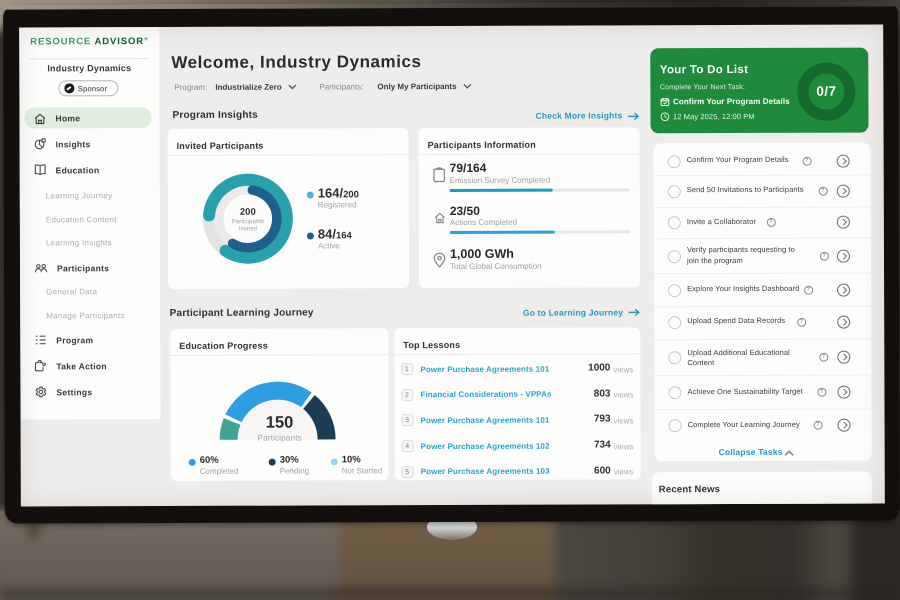 This screenshot has width=900, height=600. What do you see at coordinates (248, 228) in the screenshot?
I see `svg-text: Invited` at bounding box center [248, 228].